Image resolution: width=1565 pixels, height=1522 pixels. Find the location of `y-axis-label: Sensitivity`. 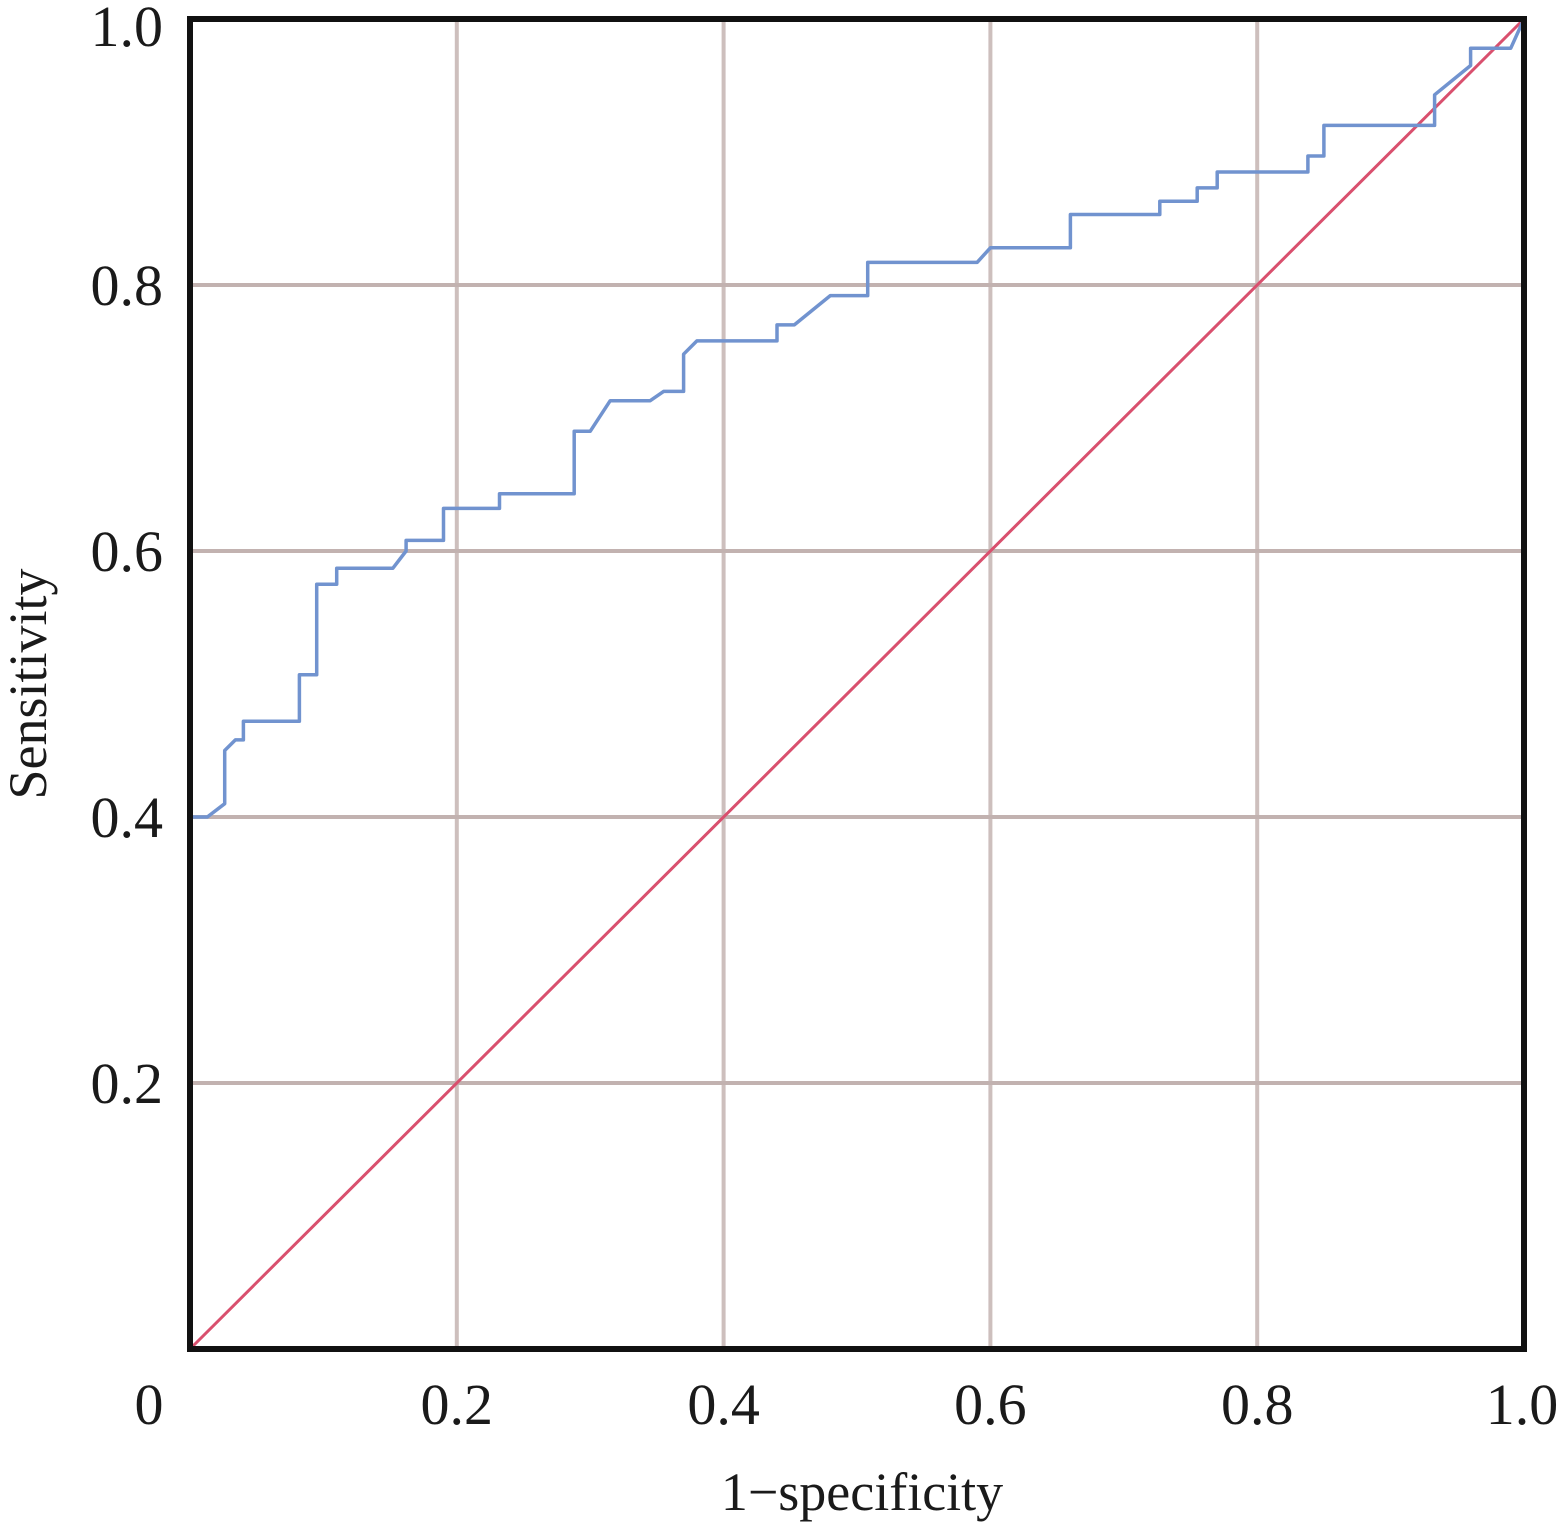

y-axis-label: Sensitivity is located at coordinates (29, 683).